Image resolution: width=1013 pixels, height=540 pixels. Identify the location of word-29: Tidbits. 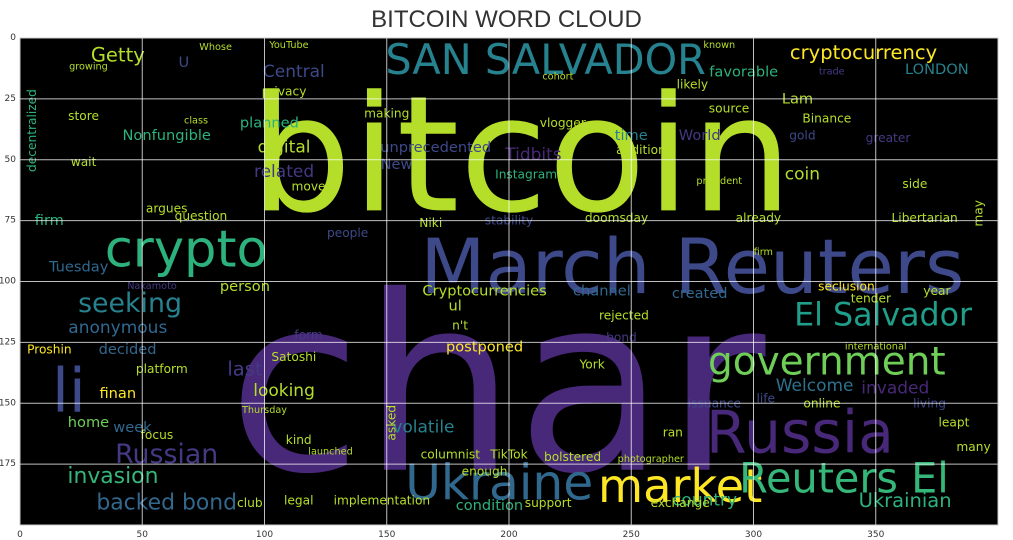
(533, 155).